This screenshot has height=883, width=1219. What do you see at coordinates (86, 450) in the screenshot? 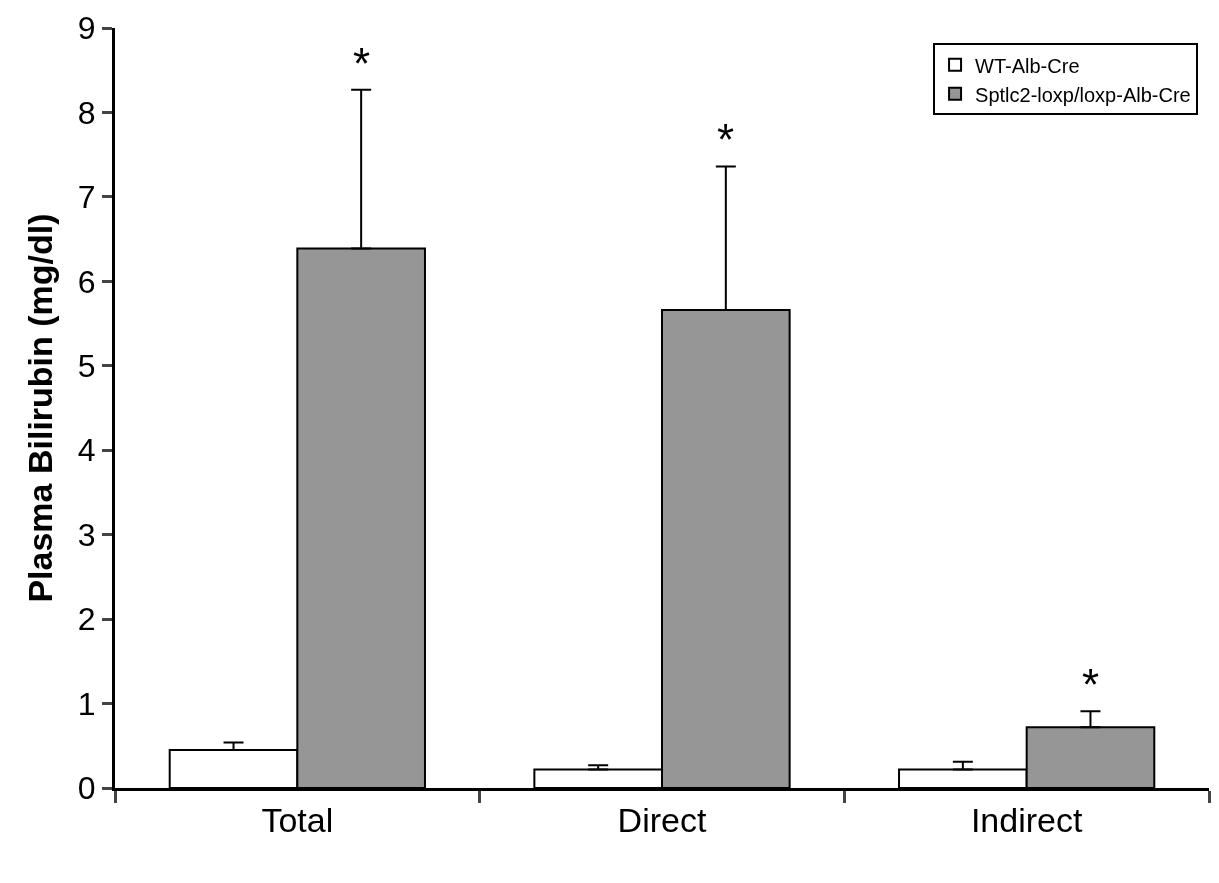
I see `y-tick-label: 4` at bounding box center [86, 450].